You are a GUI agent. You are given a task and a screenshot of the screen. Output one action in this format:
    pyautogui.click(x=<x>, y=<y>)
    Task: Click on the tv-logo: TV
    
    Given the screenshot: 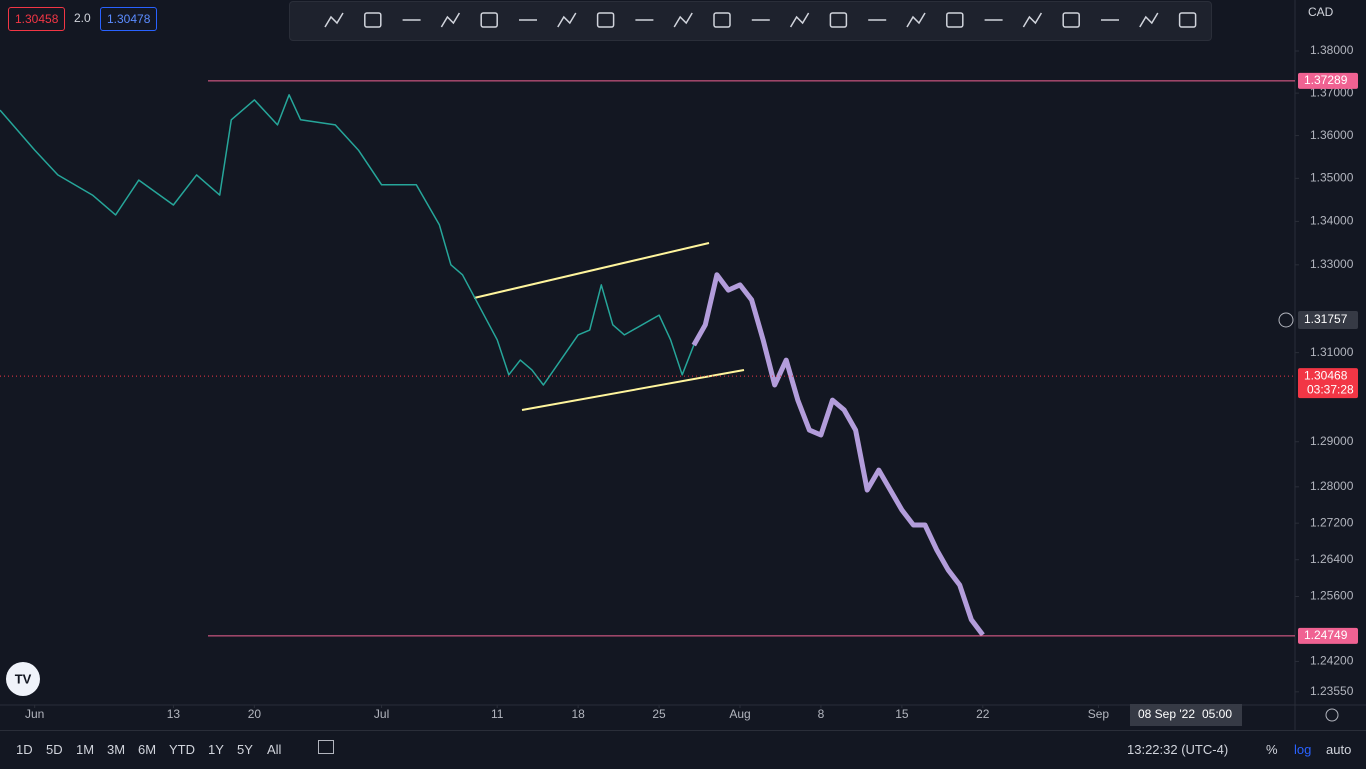 What is the action you would take?
    pyautogui.click(x=23, y=679)
    